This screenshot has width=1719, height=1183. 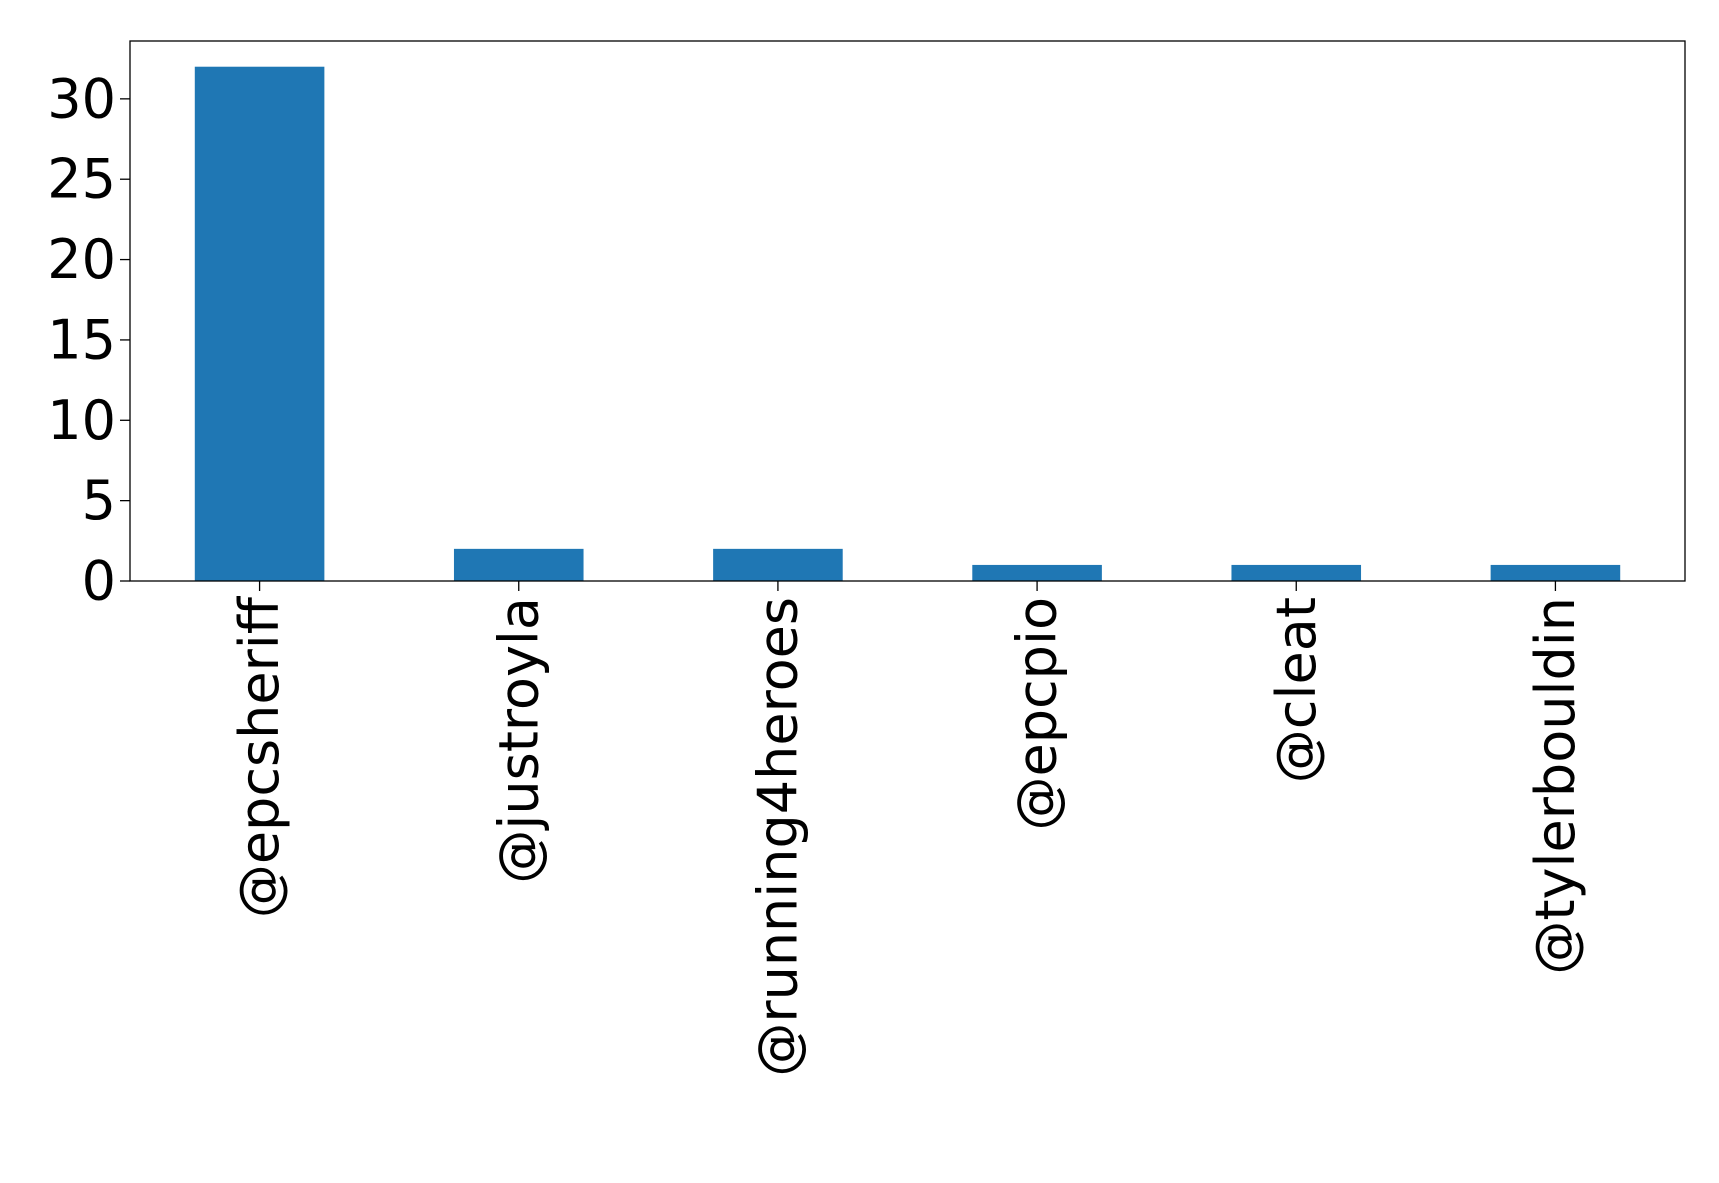 What do you see at coordinates (1037, 714) in the screenshot?
I see `x-tick-label: @epcpio` at bounding box center [1037, 714].